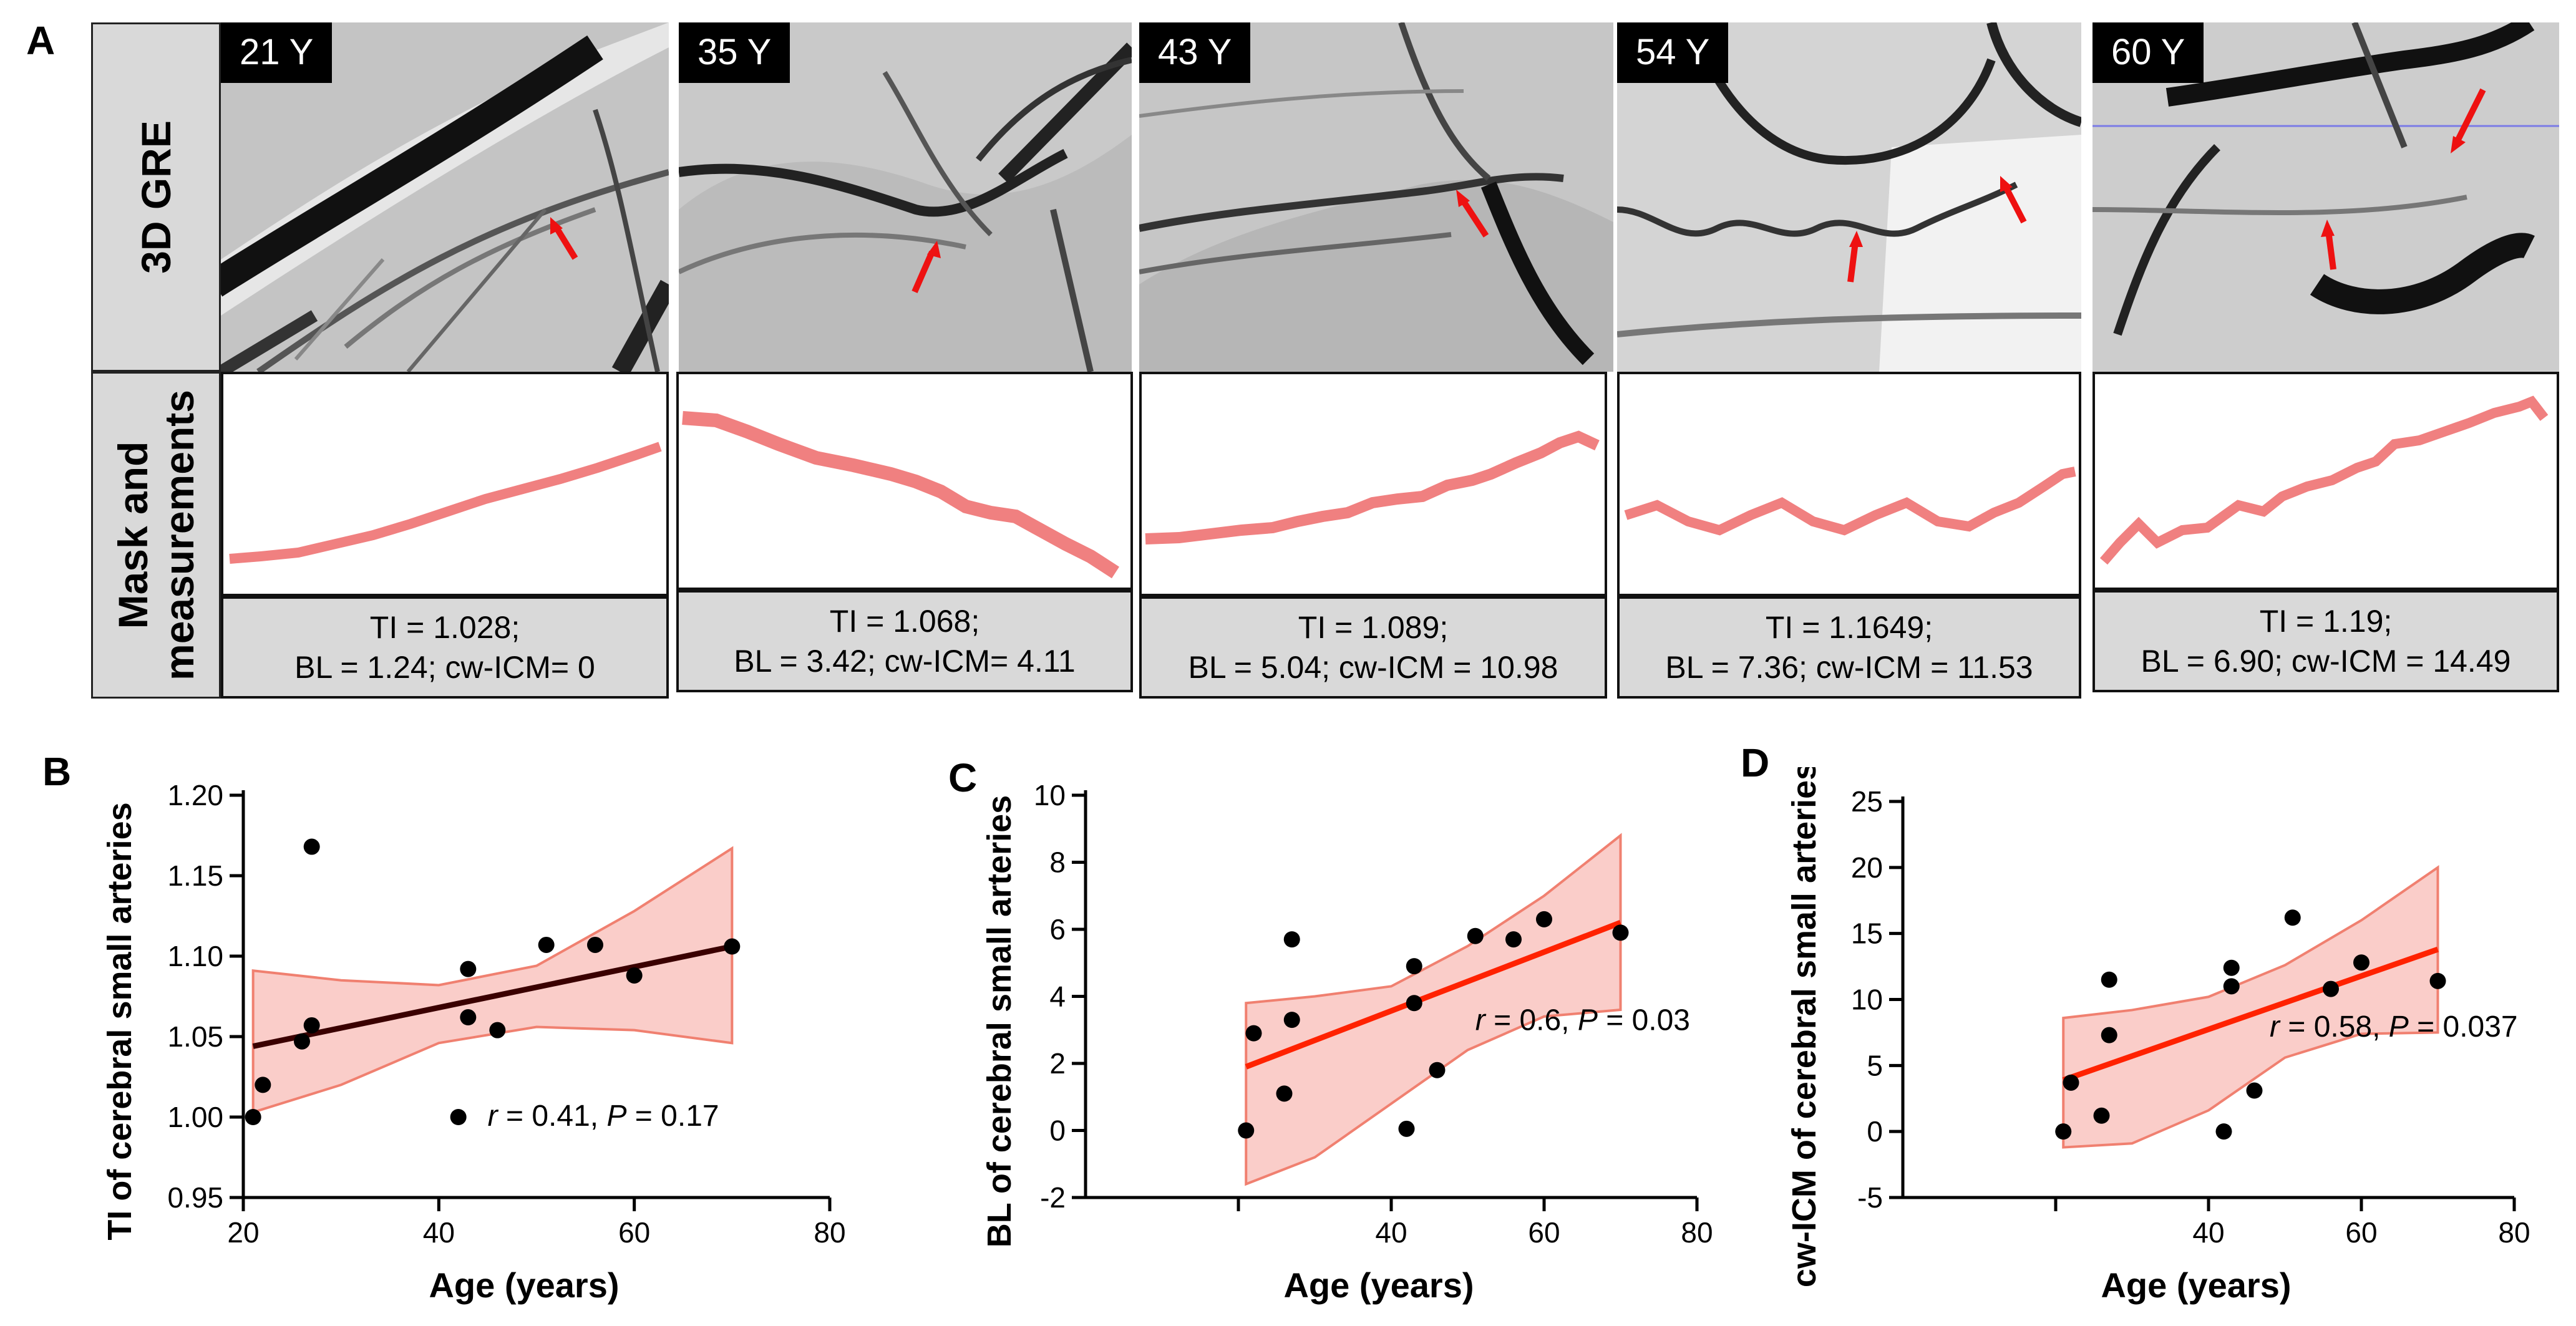  I want to click on age-tag-60y: 60 Y, so click(2148, 52).